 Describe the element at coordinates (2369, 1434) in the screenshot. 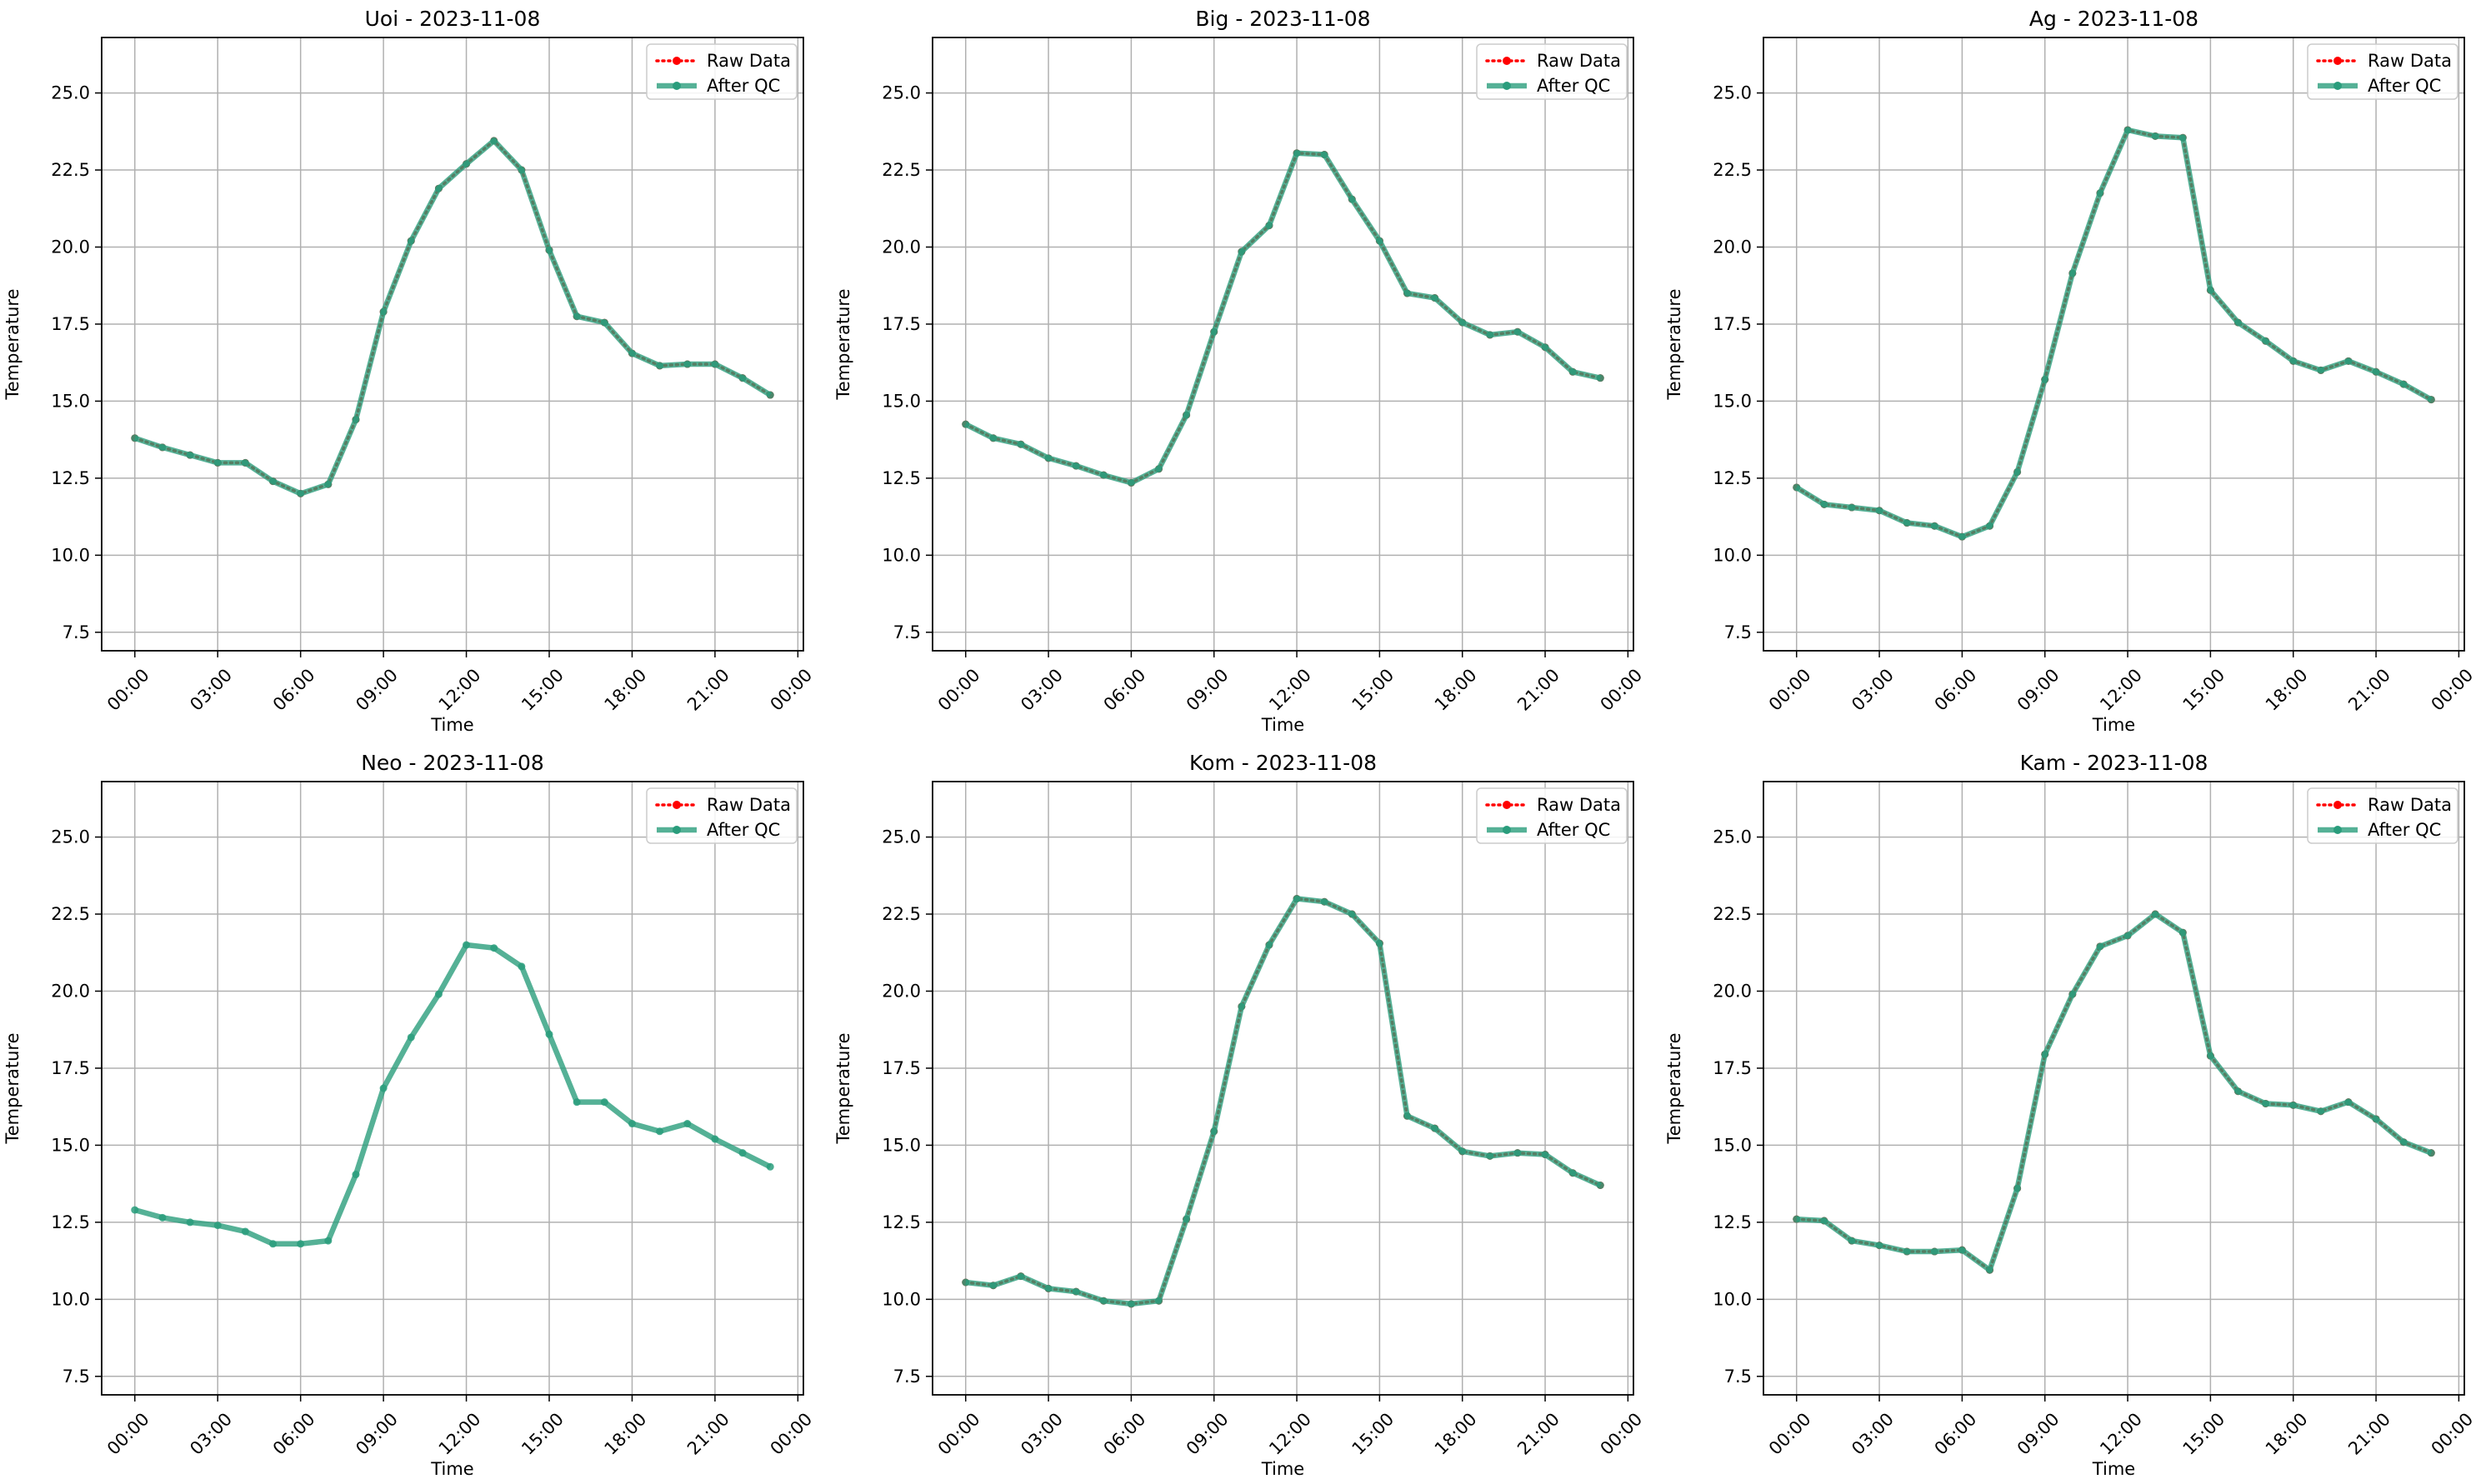

I see `x-tick-label: 21:00` at that location.